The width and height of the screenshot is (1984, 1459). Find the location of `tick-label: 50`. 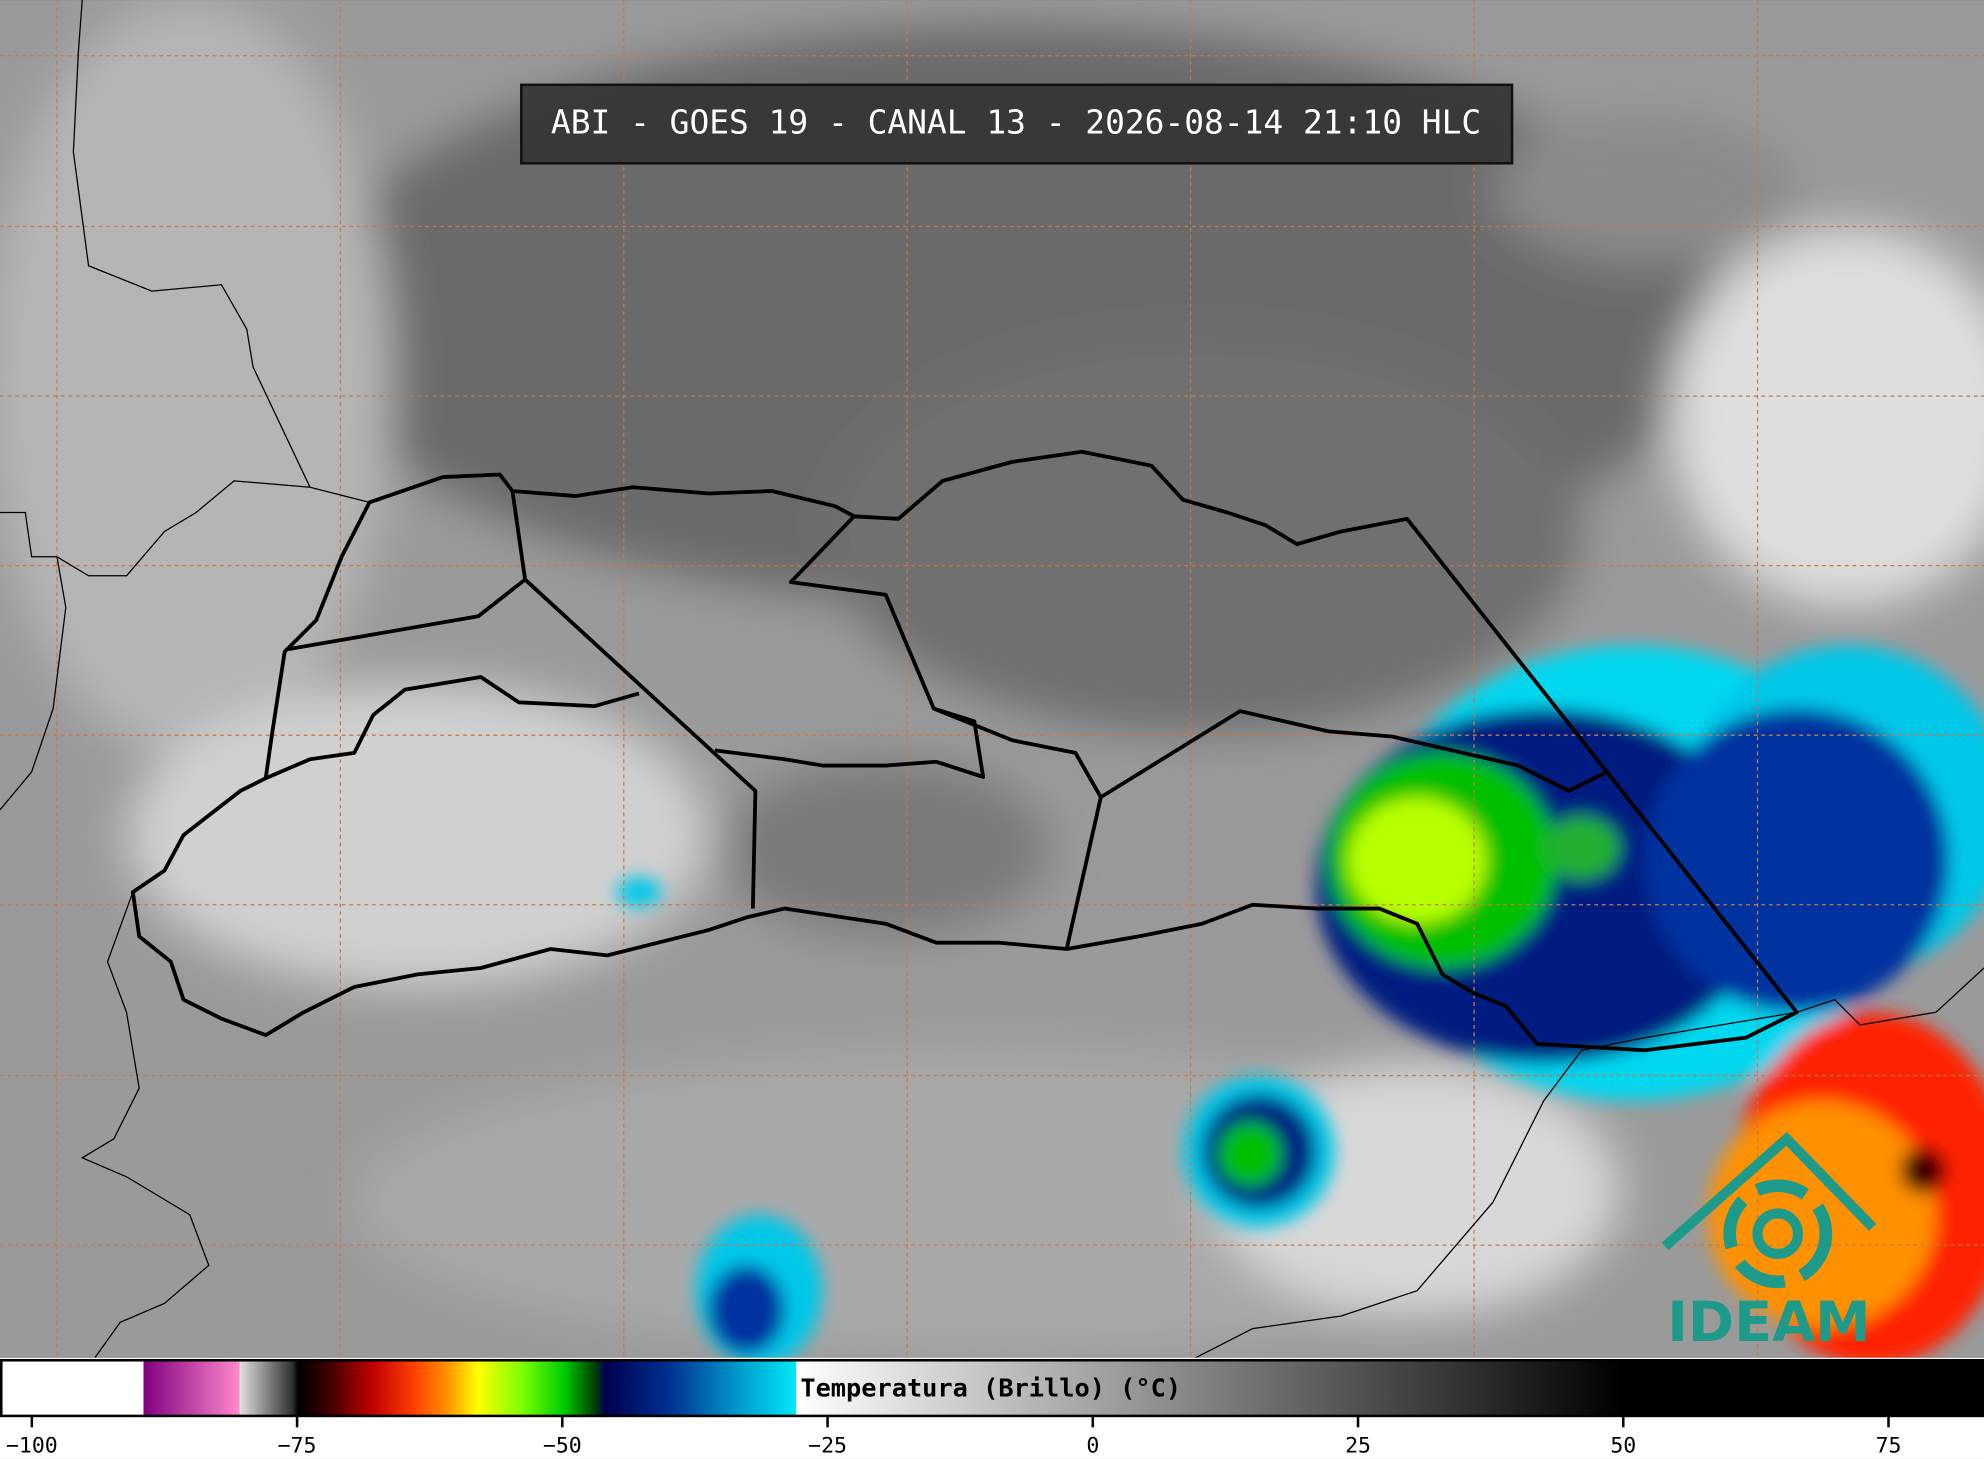

tick-label: 50 is located at coordinates (1623, 1445).